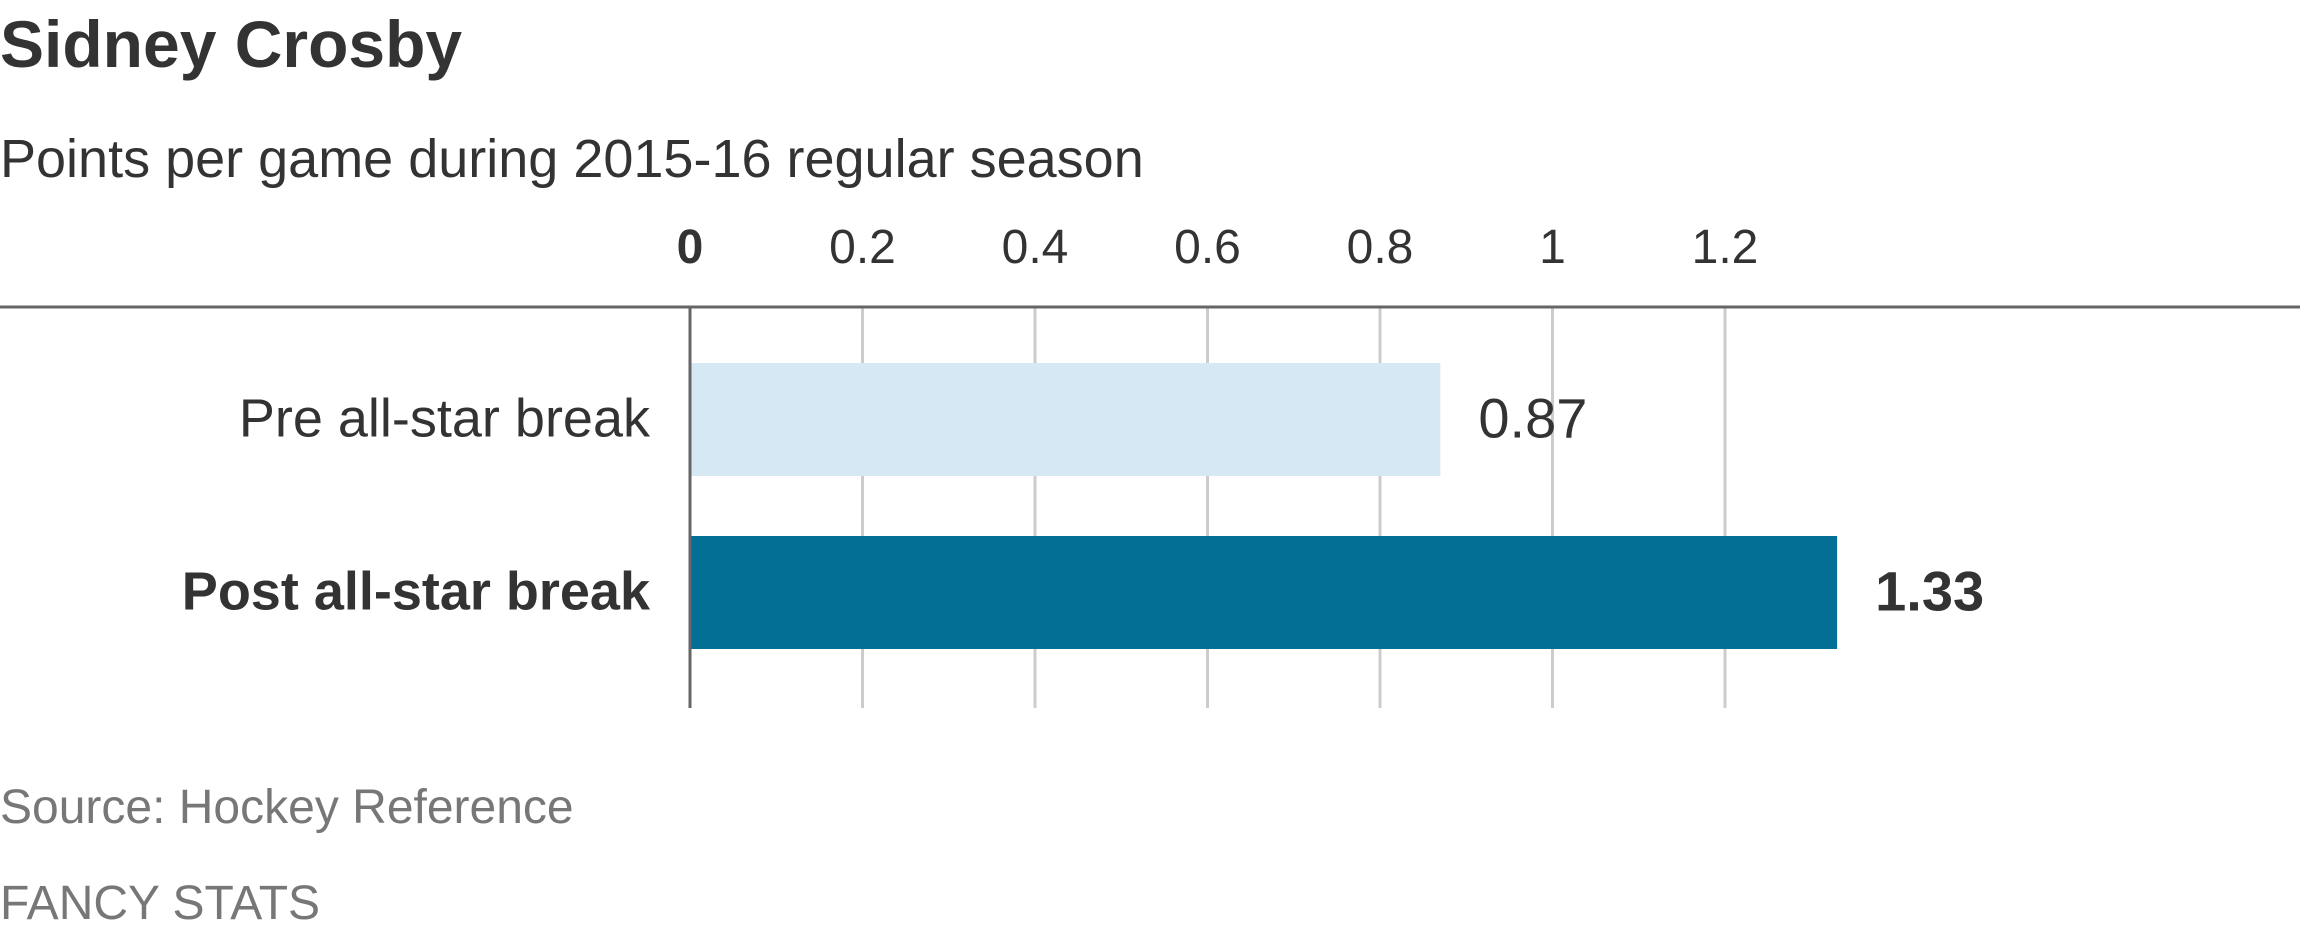 The image size is (2300, 943). What do you see at coordinates (1035, 247) in the screenshot?
I see `tick-label: 0.4` at bounding box center [1035, 247].